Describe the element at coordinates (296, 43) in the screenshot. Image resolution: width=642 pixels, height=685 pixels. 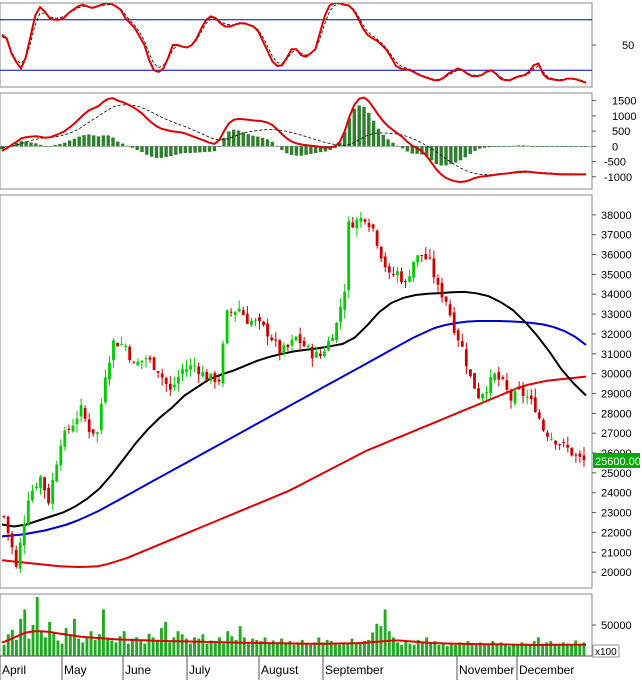
I see `oscillator-plot` at that location.